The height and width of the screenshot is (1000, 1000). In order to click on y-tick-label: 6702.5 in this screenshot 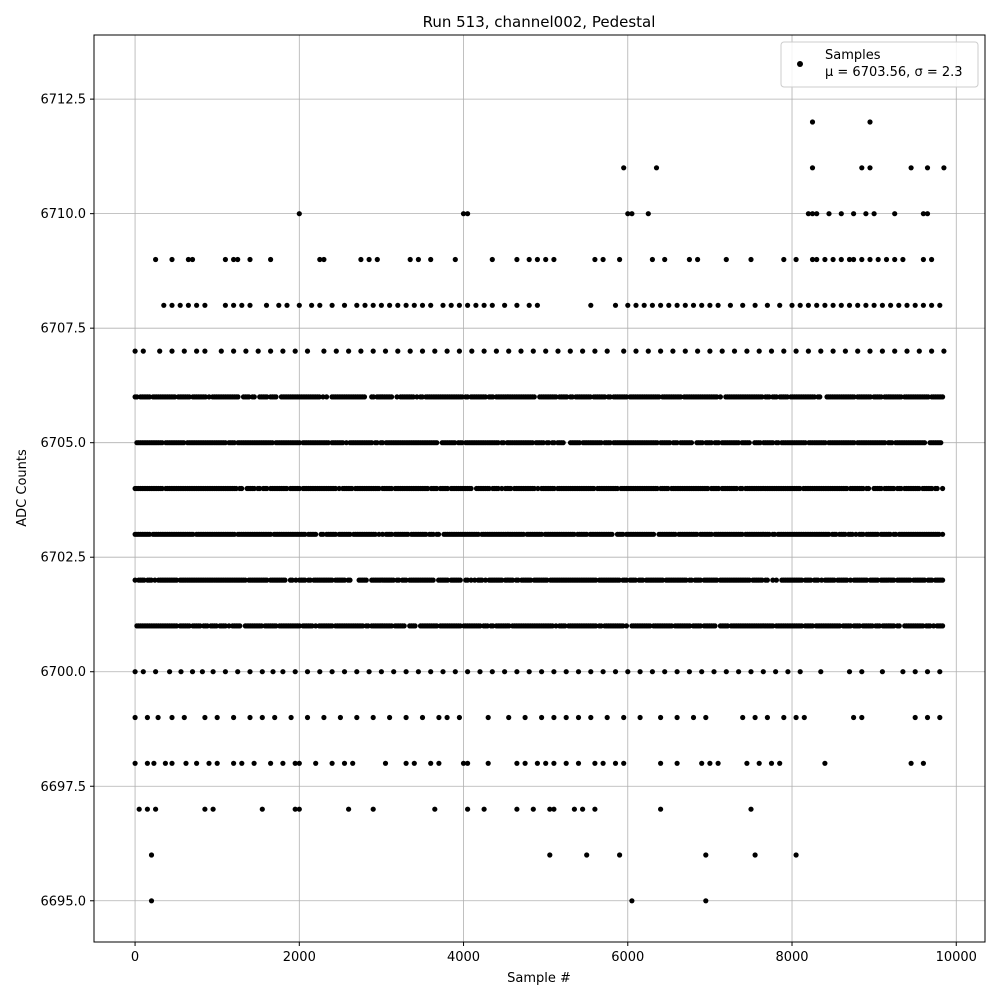, I will do `click(64, 558)`.